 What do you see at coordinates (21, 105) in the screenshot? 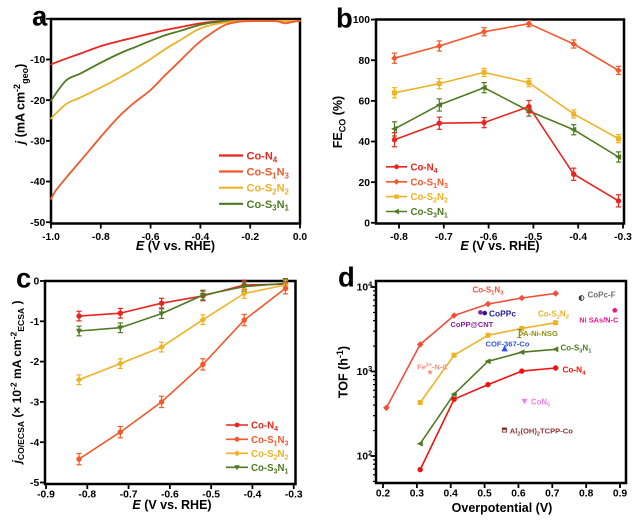
I see `svg-text: j (mA cm-2geo)` at bounding box center [21, 105].